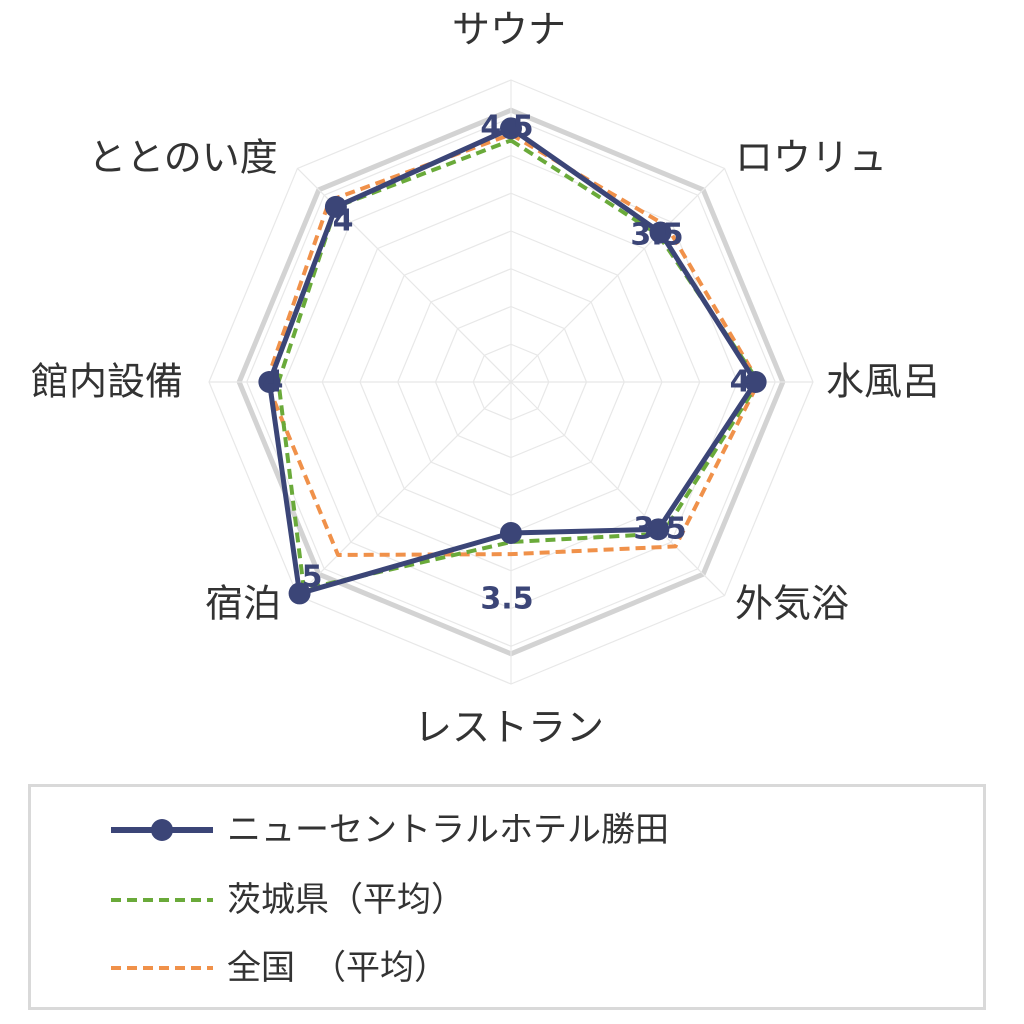 This screenshot has width=1024, height=1024. What do you see at coordinates (448, 830) in the screenshot?
I see `legend-label-hotel: ニューセントラルホテル勝田` at bounding box center [448, 830].